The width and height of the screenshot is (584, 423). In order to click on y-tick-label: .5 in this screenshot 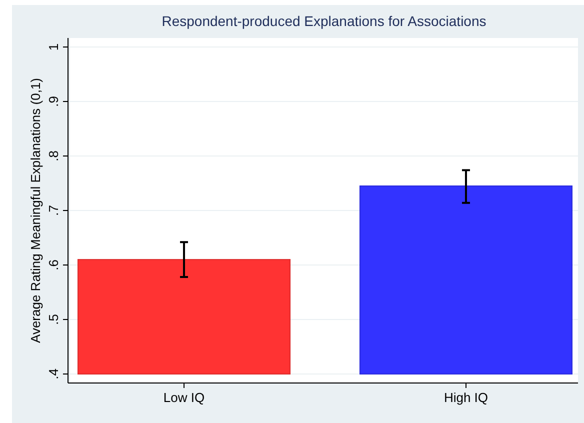, I will do `click(53, 319)`.